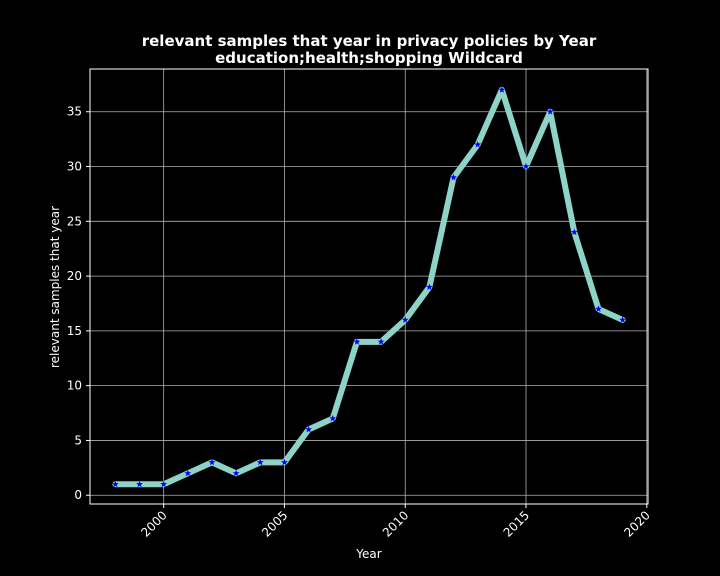 The height and width of the screenshot is (576, 720). I want to click on x-axis-label: Year, so click(368, 554).